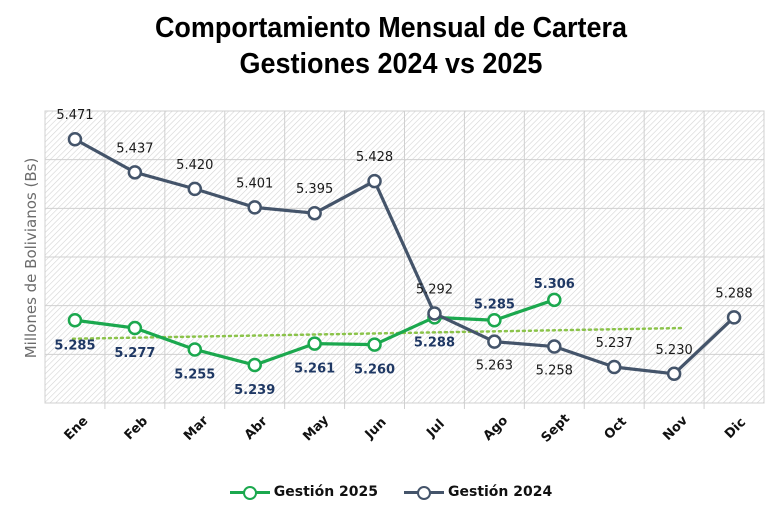 This screenshot has height=523, width=782. I want to click on x-tick-label: Oct, so click(616, 428).